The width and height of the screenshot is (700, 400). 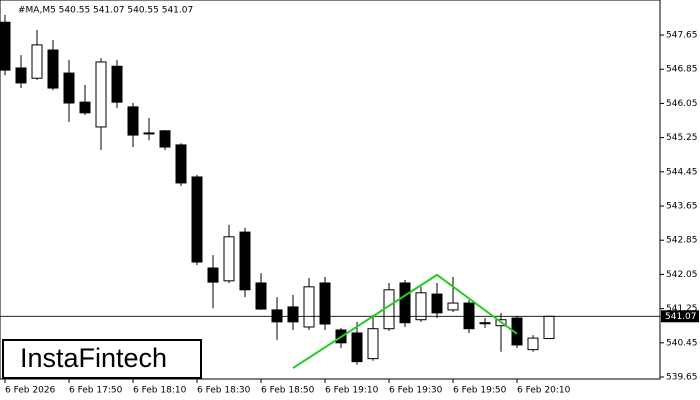 I want to click on x-tick-label: 6 Feb 2026, so click(x=30, y=391).